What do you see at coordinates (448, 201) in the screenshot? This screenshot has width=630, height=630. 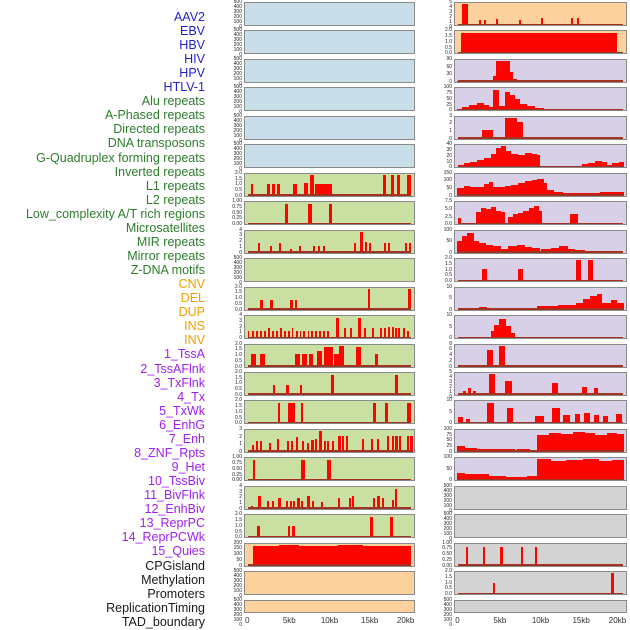 I see `y-tick-label: 7.5` at bounding box center [448, 201].